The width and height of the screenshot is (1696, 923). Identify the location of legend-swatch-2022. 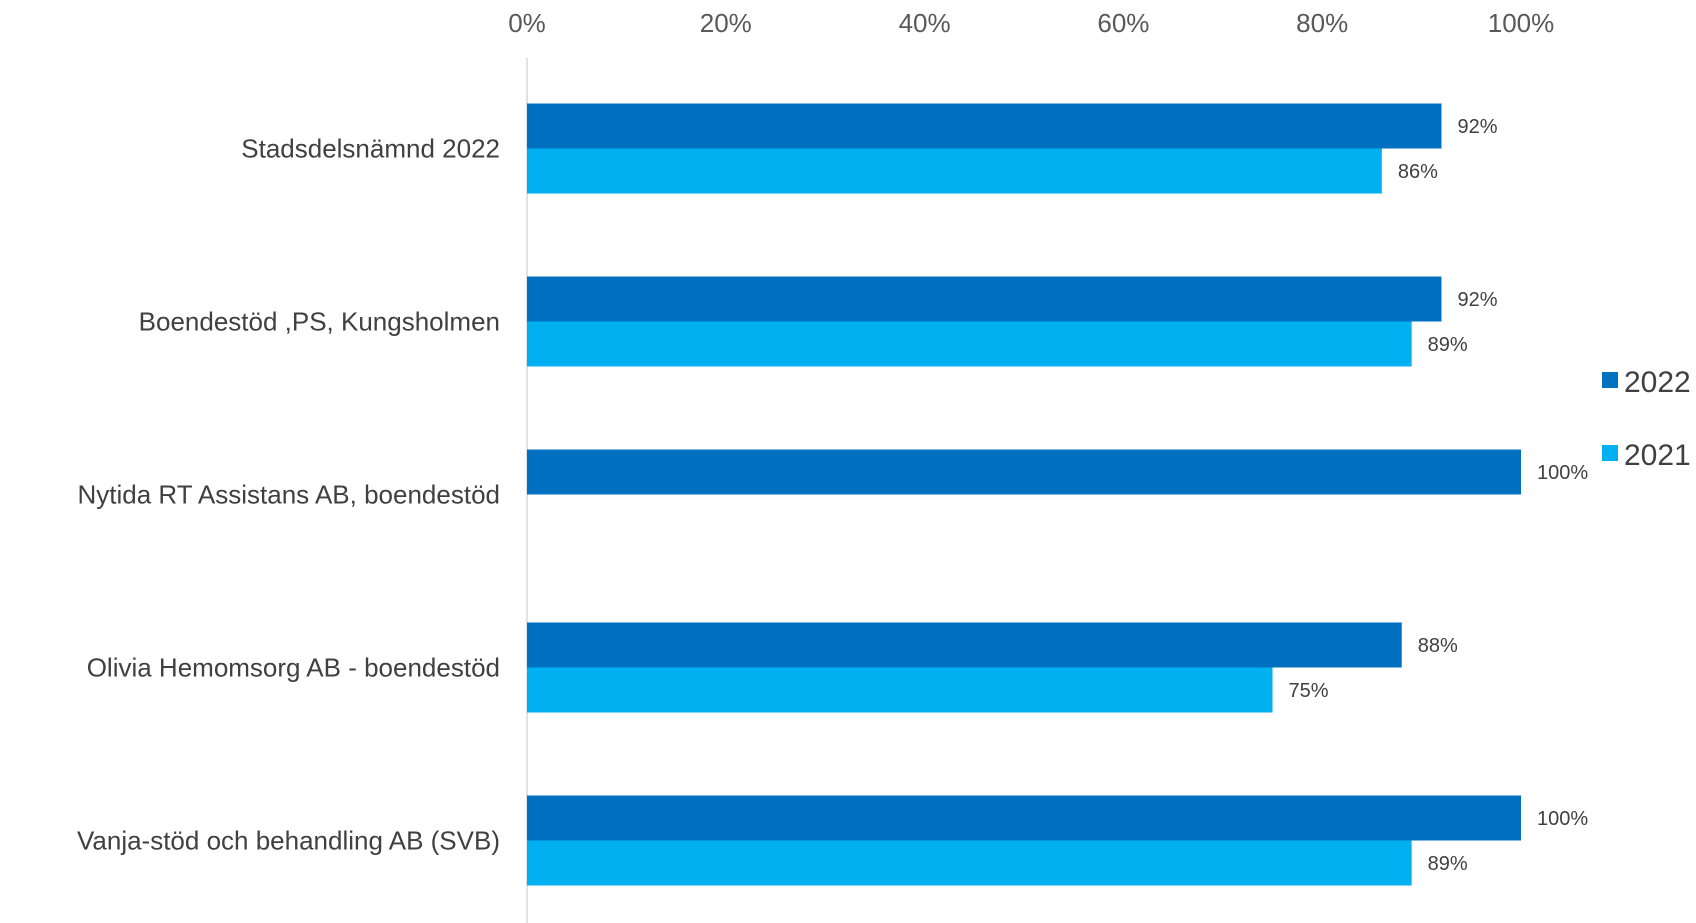
(1610, 380).